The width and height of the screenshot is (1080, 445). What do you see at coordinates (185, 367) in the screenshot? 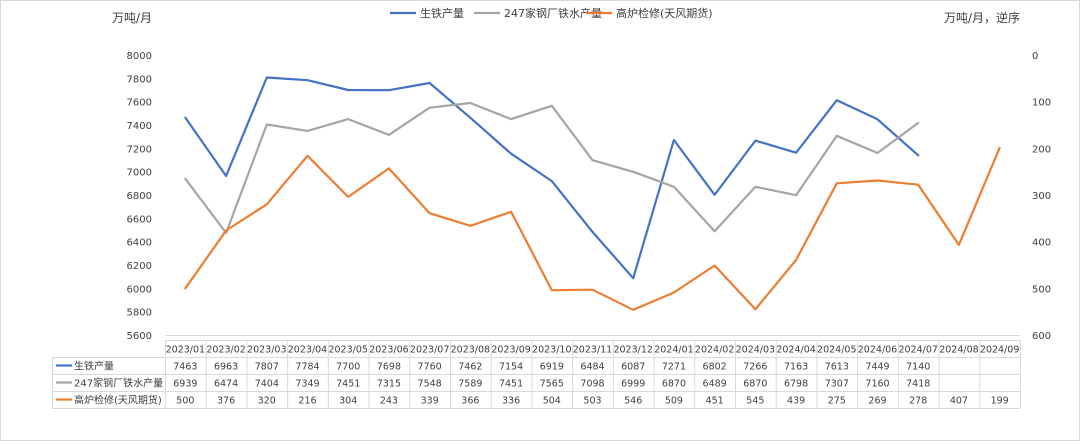
I see `table-cell-value: 7463` at bounding box center [185, 367].